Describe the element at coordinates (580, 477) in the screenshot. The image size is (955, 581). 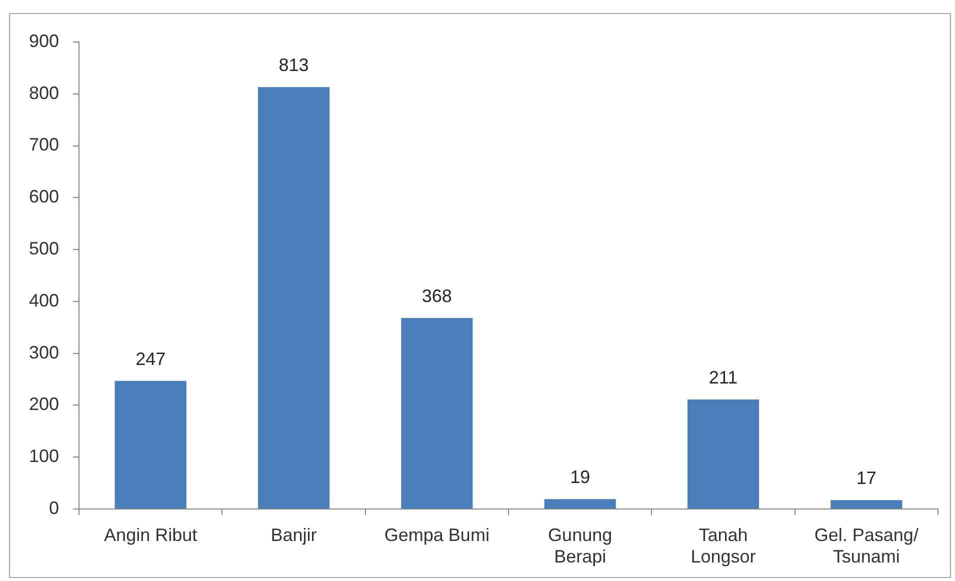
I see `data-label: 19` at that location.